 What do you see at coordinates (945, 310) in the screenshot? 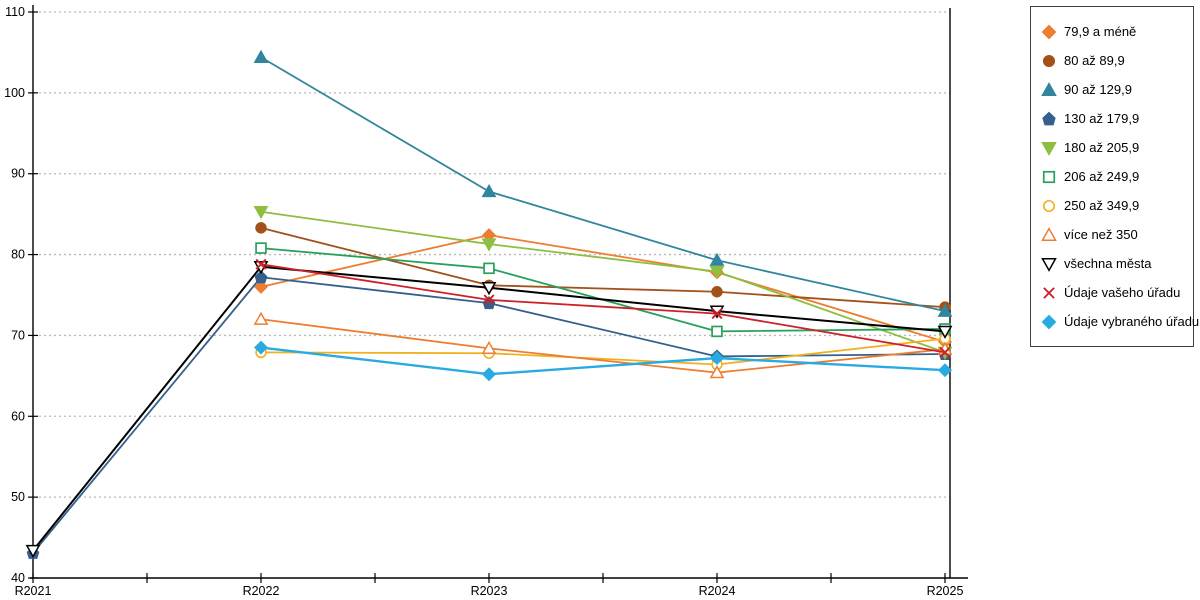
I see `data-point-s2-R2025` at bounding box center [945, 310].